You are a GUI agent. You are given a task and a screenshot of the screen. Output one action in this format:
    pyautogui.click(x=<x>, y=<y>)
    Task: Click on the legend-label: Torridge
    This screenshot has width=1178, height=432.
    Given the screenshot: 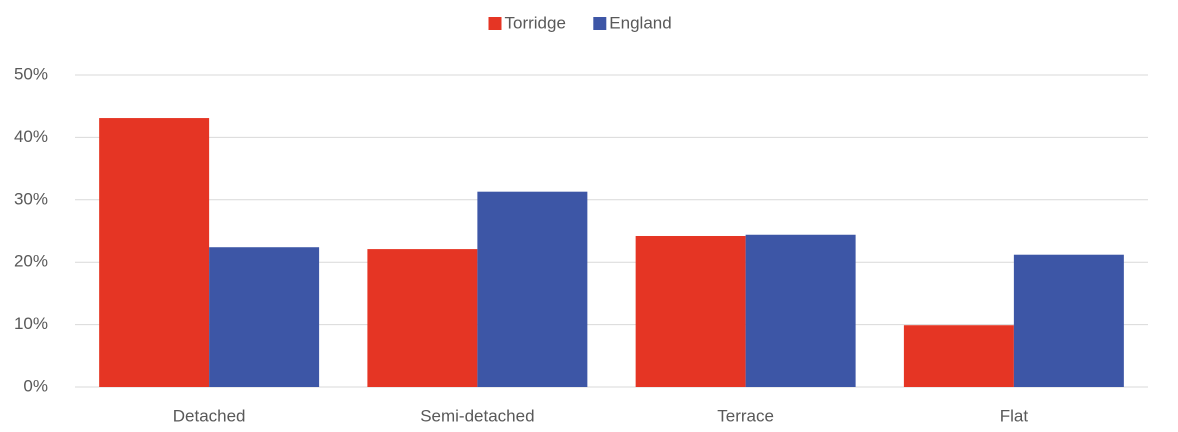 What is the action you would take?
    pyautogui.click(x=535, y=22)
    